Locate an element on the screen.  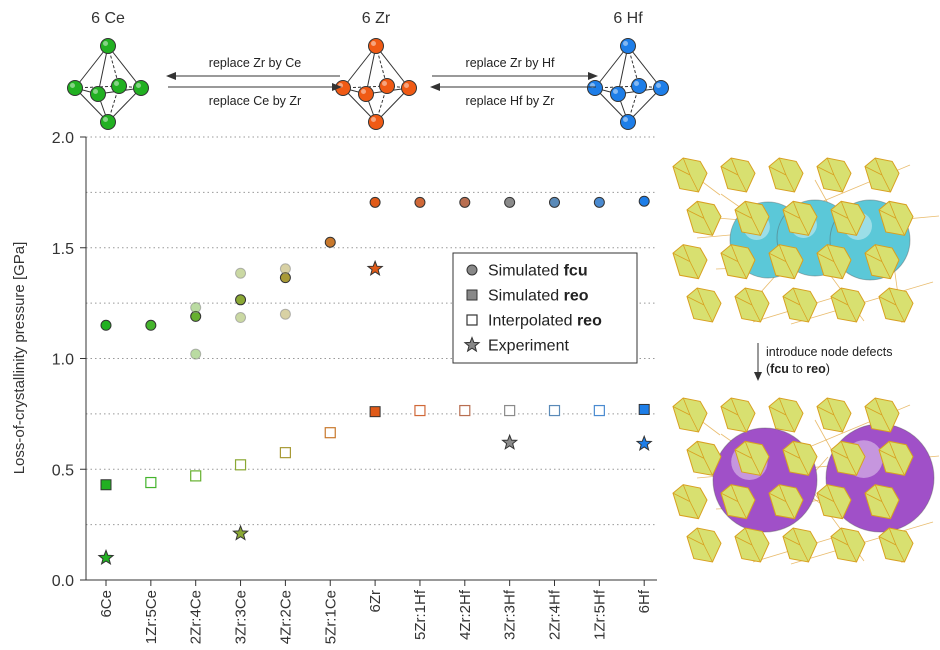
x-tick-label: 6Hf is located at coordinates (644, 601).